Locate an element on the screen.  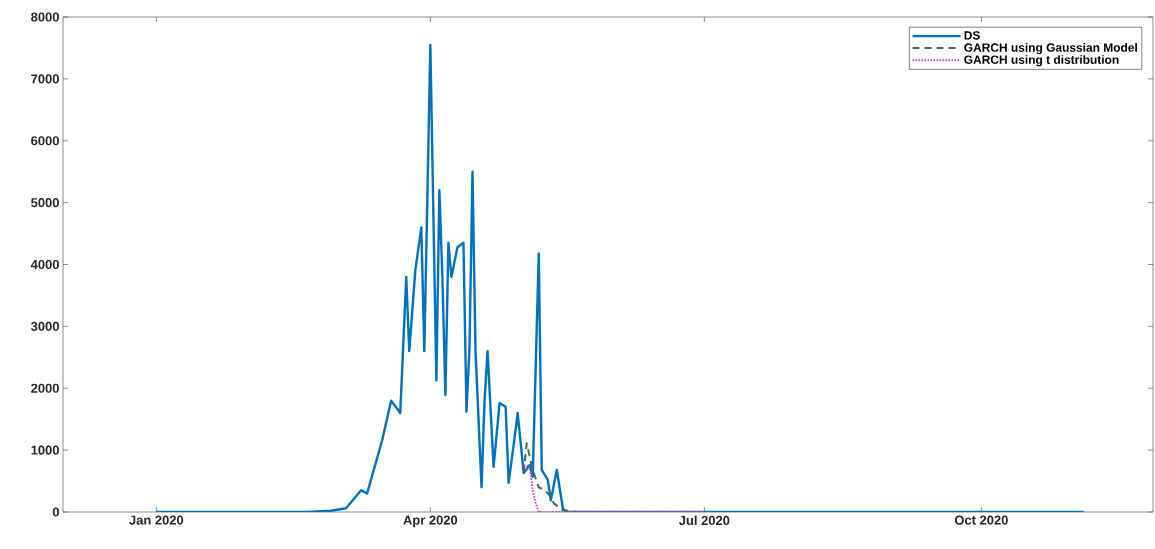
y-tick-label: 7000 is located at coordinates (45, 79).